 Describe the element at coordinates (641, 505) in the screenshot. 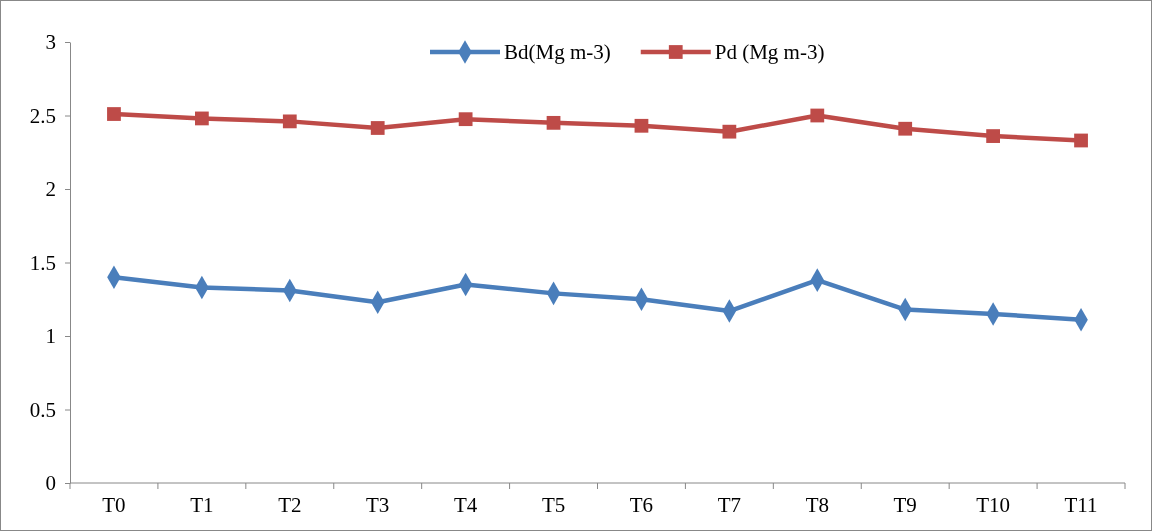

I see `x-tick-label: T6` at that location.